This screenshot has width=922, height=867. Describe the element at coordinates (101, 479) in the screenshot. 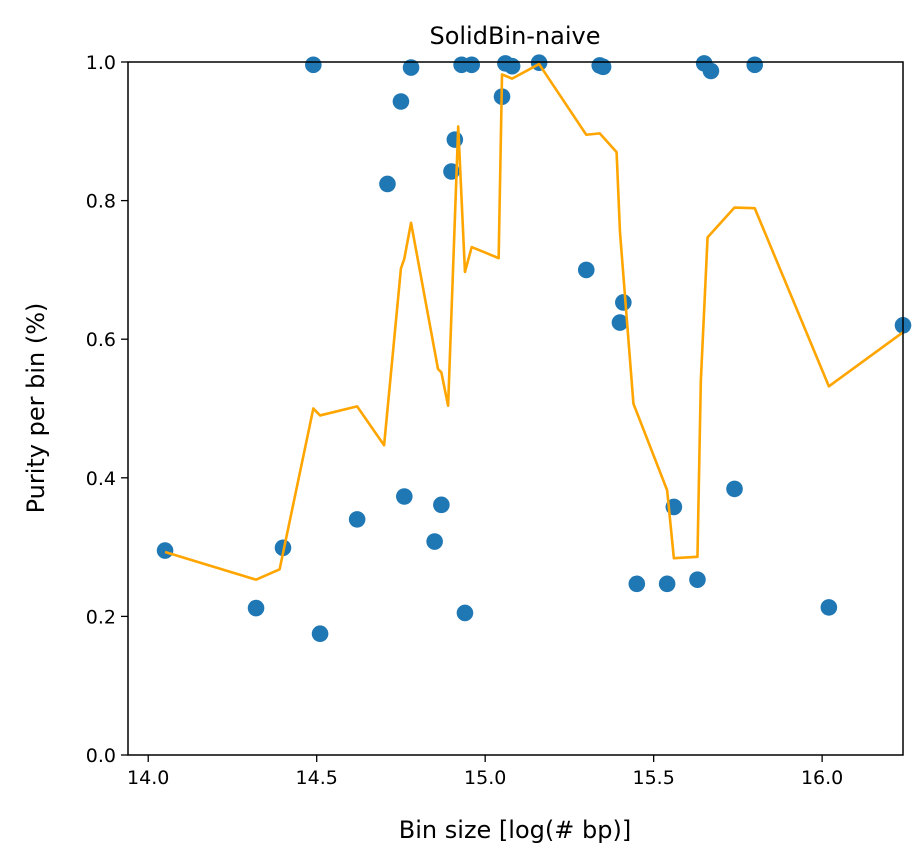

I see `y-tick-label: 0.4` at that location.